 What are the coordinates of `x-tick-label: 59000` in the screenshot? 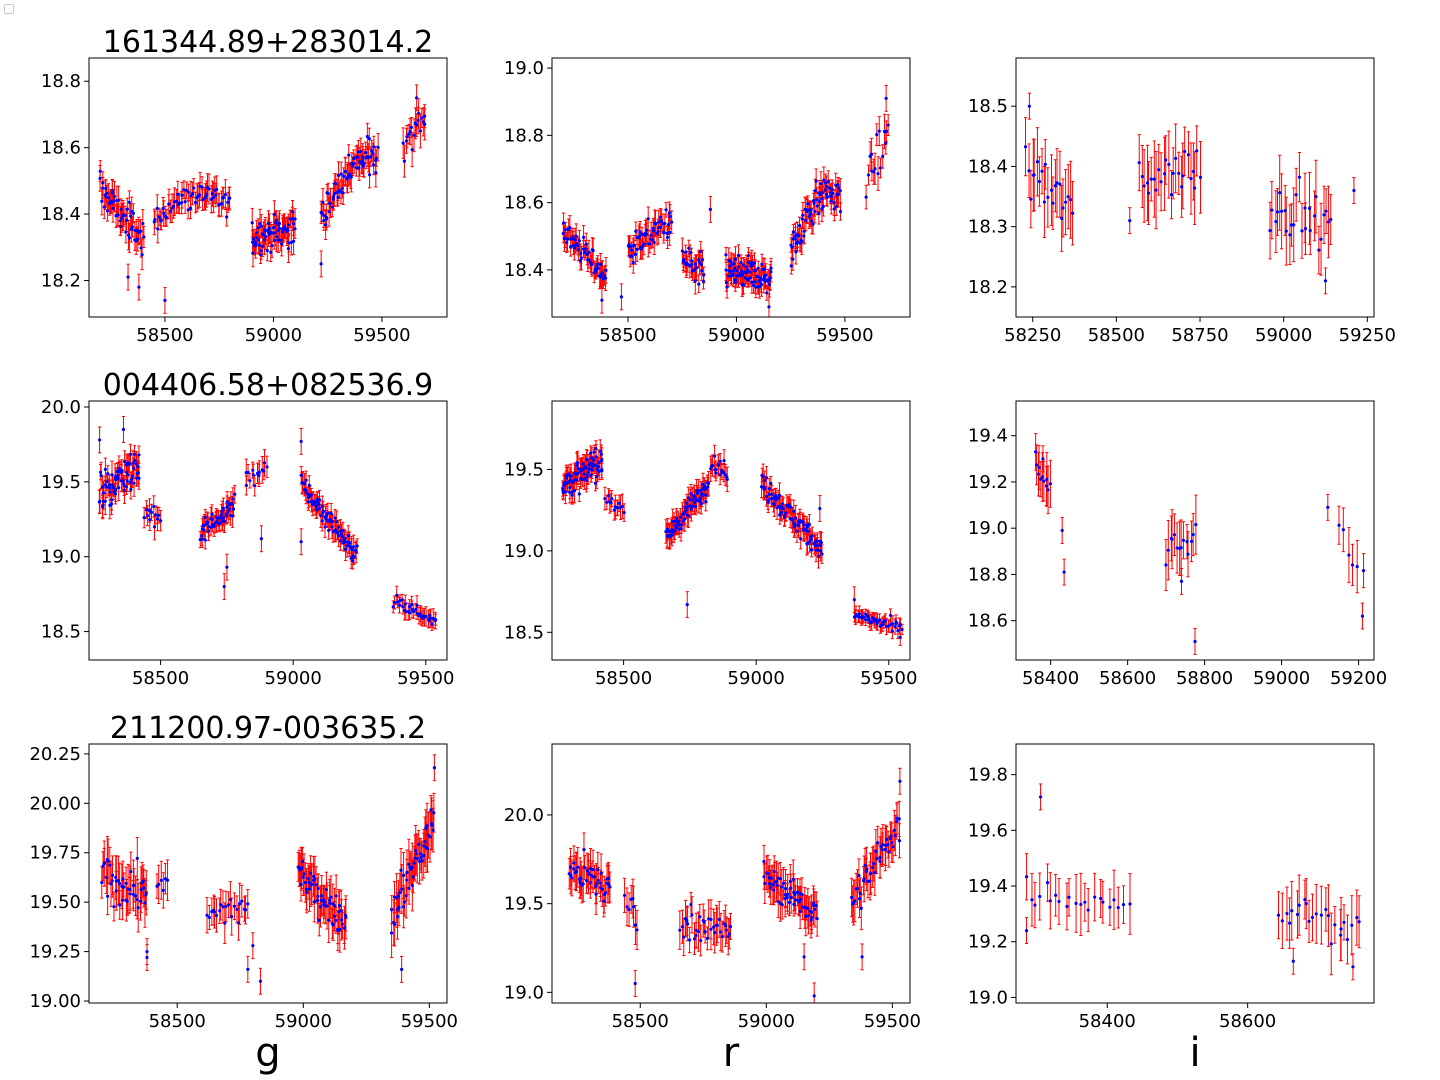 It's located at (293, 678).